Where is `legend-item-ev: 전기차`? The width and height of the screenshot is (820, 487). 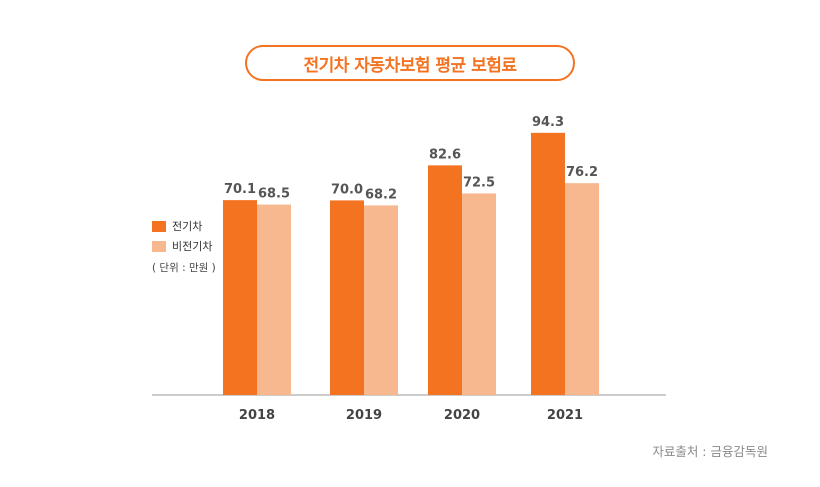
legend-item-ev: 전기차 is located at coordinates (184, 226).